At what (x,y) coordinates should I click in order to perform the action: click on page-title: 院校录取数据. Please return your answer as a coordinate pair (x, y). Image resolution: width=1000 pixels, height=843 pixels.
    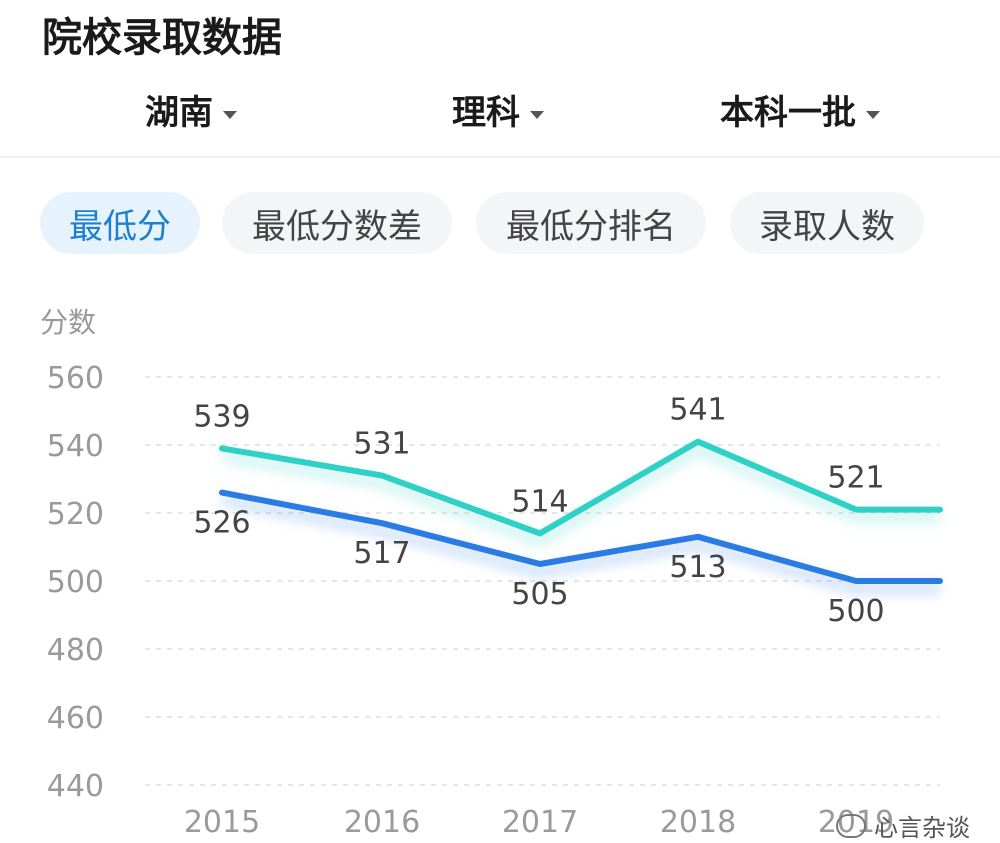
    Looking at the image, I should click on (162, 38).